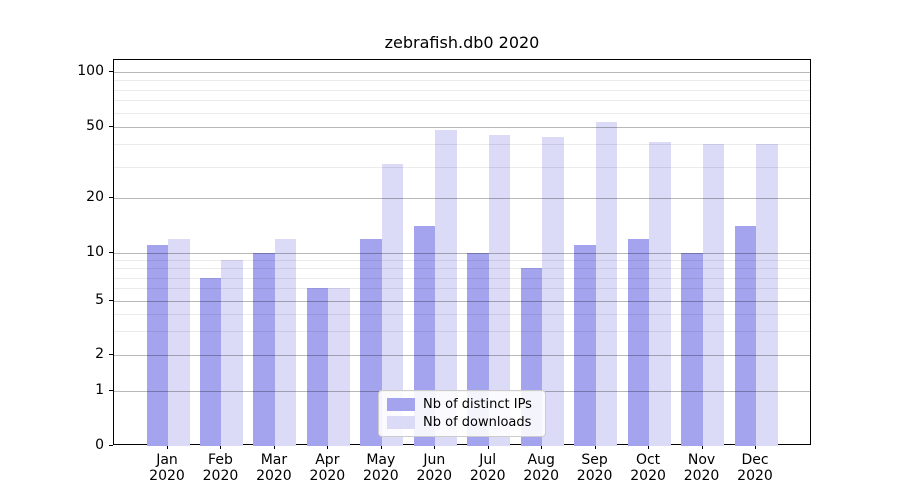 The height and width of the screenshot is (500, 900). I want to click on x-tick-label: Oct 2020, so click(648, 468).